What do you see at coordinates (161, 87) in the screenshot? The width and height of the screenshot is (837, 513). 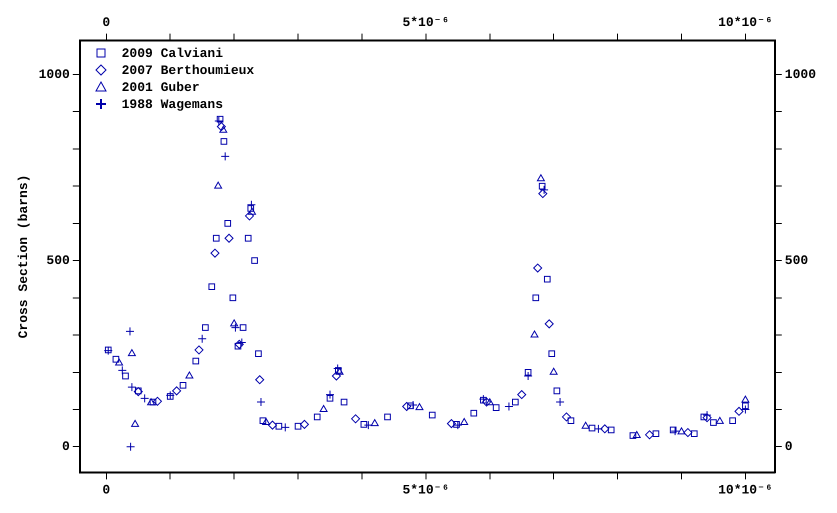 I see `legend-label: 2001 Guber` at bounding box center [161, 87].